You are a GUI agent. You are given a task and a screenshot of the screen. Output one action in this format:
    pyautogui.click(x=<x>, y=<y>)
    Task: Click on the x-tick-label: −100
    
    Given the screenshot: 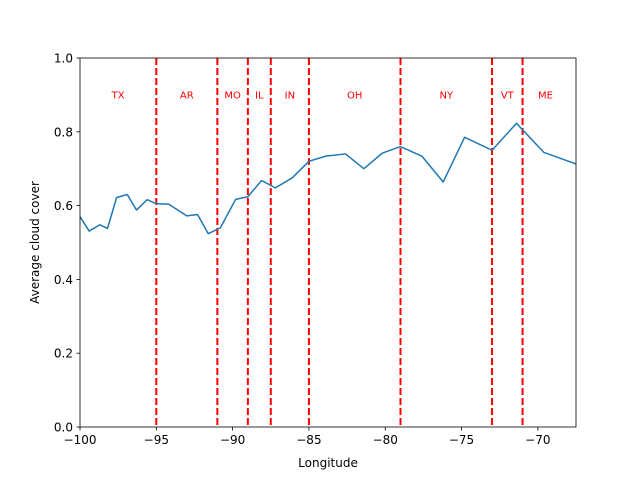 What is the action you would take?
    pyautogui.click(x=80, y=440)
    